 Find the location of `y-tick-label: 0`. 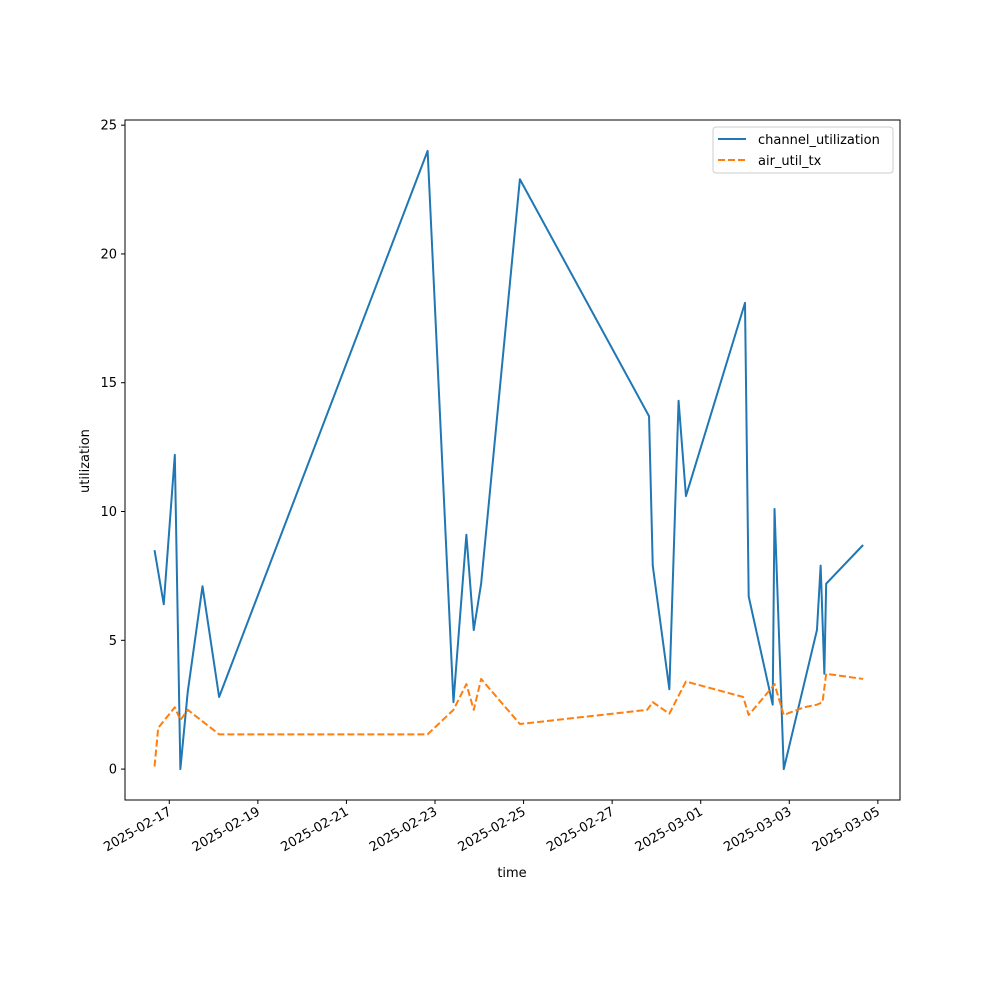

y-tick-label: 0 is located at coordinates (113, 770).